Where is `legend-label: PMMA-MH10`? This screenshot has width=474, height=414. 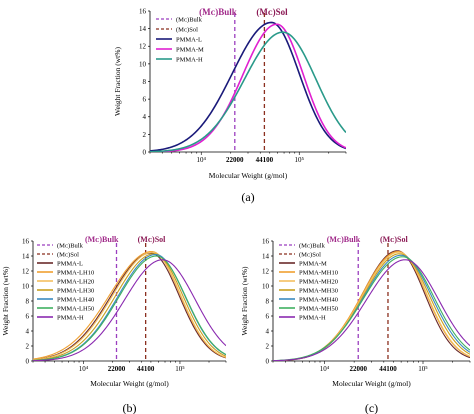 legend-label: PMMA-MH10 is located at coordinates (318, 272).